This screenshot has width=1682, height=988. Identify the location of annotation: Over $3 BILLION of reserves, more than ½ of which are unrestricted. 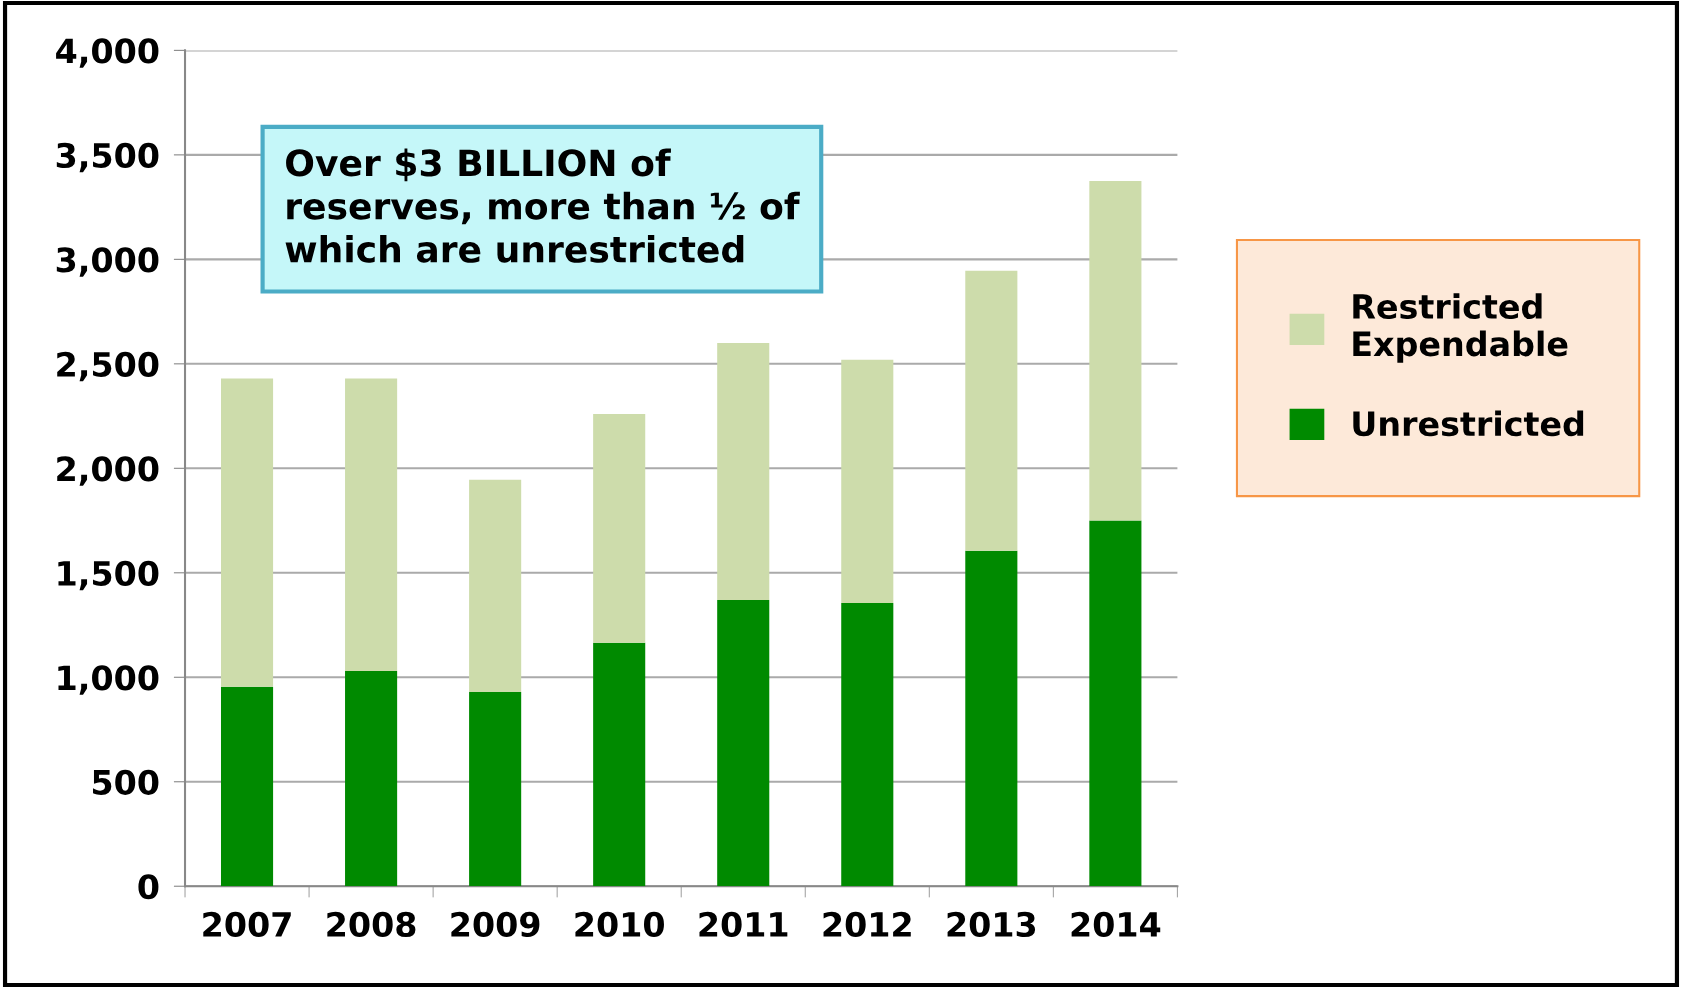
(542, 205).